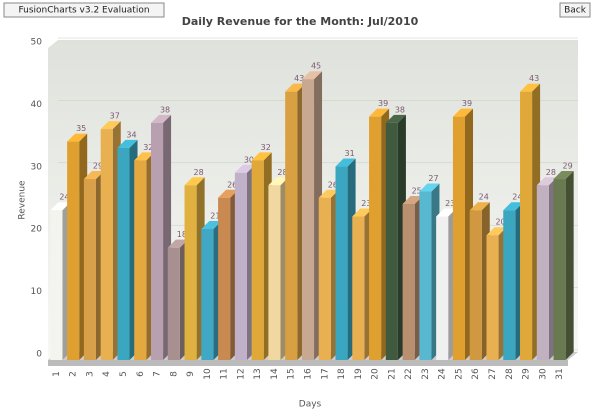  Describe the element at coordinates (409, 373) in the screenshot. I see `x-tick-label: 22` at that location.